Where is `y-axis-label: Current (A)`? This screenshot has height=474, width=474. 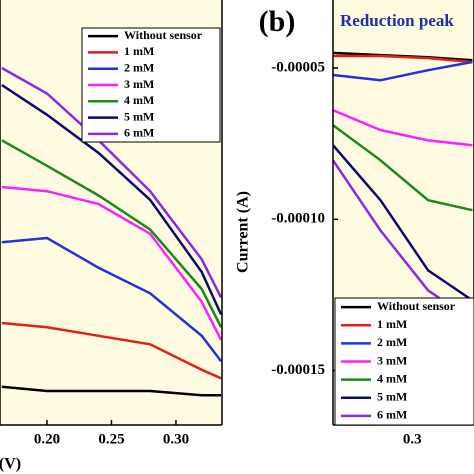 y-axis-label: Current (A) is located at coordinates (243, 232).